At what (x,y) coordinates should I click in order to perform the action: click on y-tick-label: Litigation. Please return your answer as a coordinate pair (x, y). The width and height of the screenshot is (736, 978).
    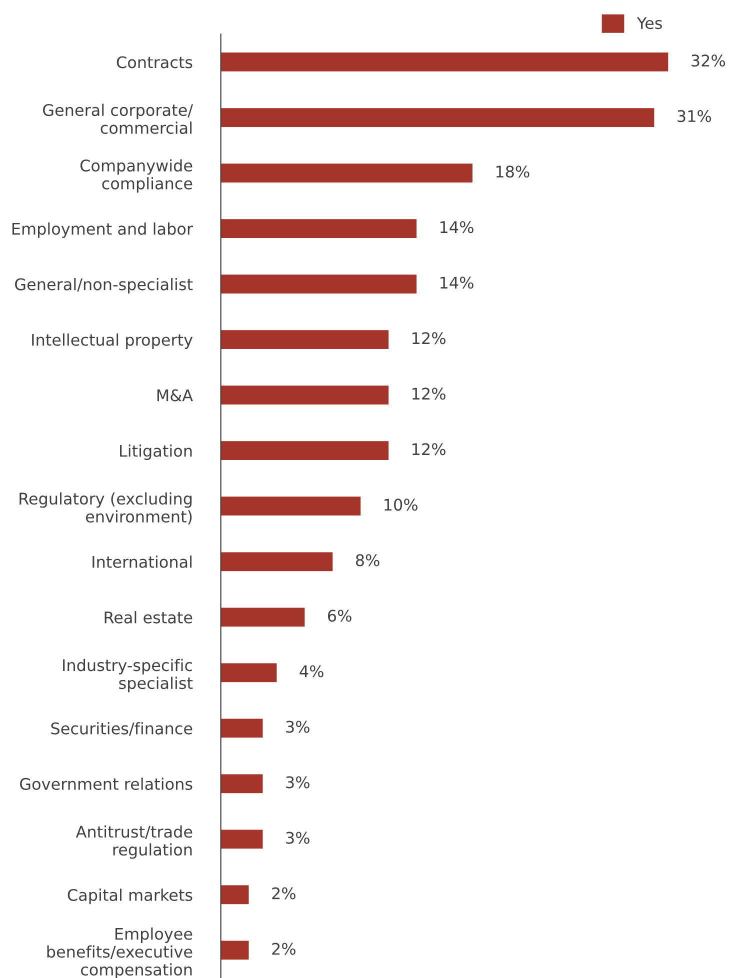
    Looking at the image, I should click on (156, 452).